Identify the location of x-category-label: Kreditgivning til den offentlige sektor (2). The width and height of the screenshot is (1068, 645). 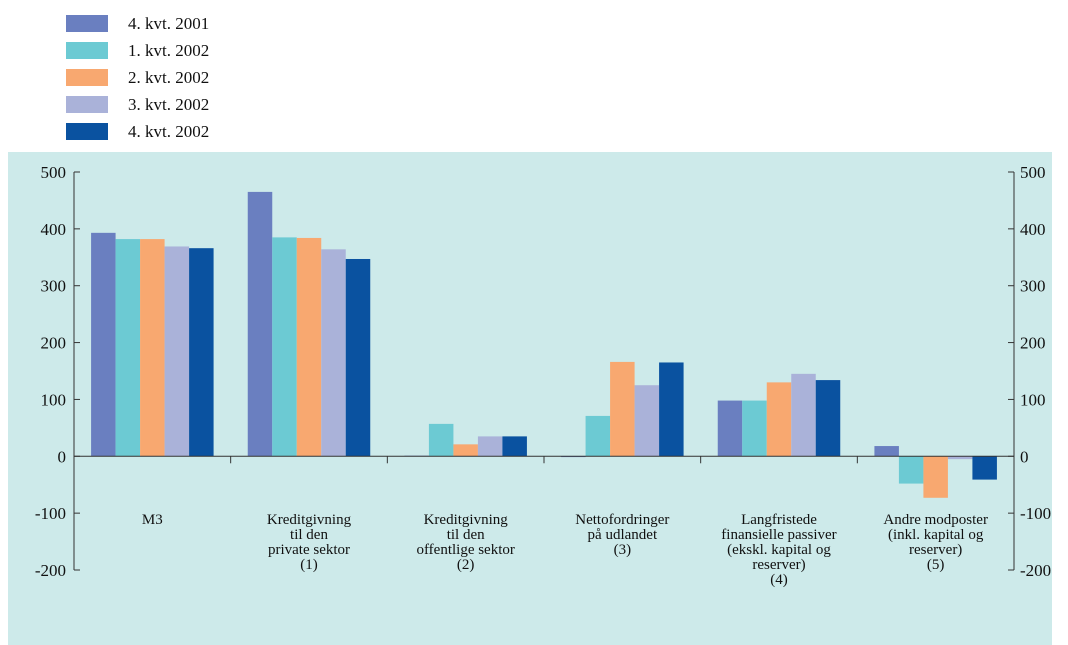
(465, 542).